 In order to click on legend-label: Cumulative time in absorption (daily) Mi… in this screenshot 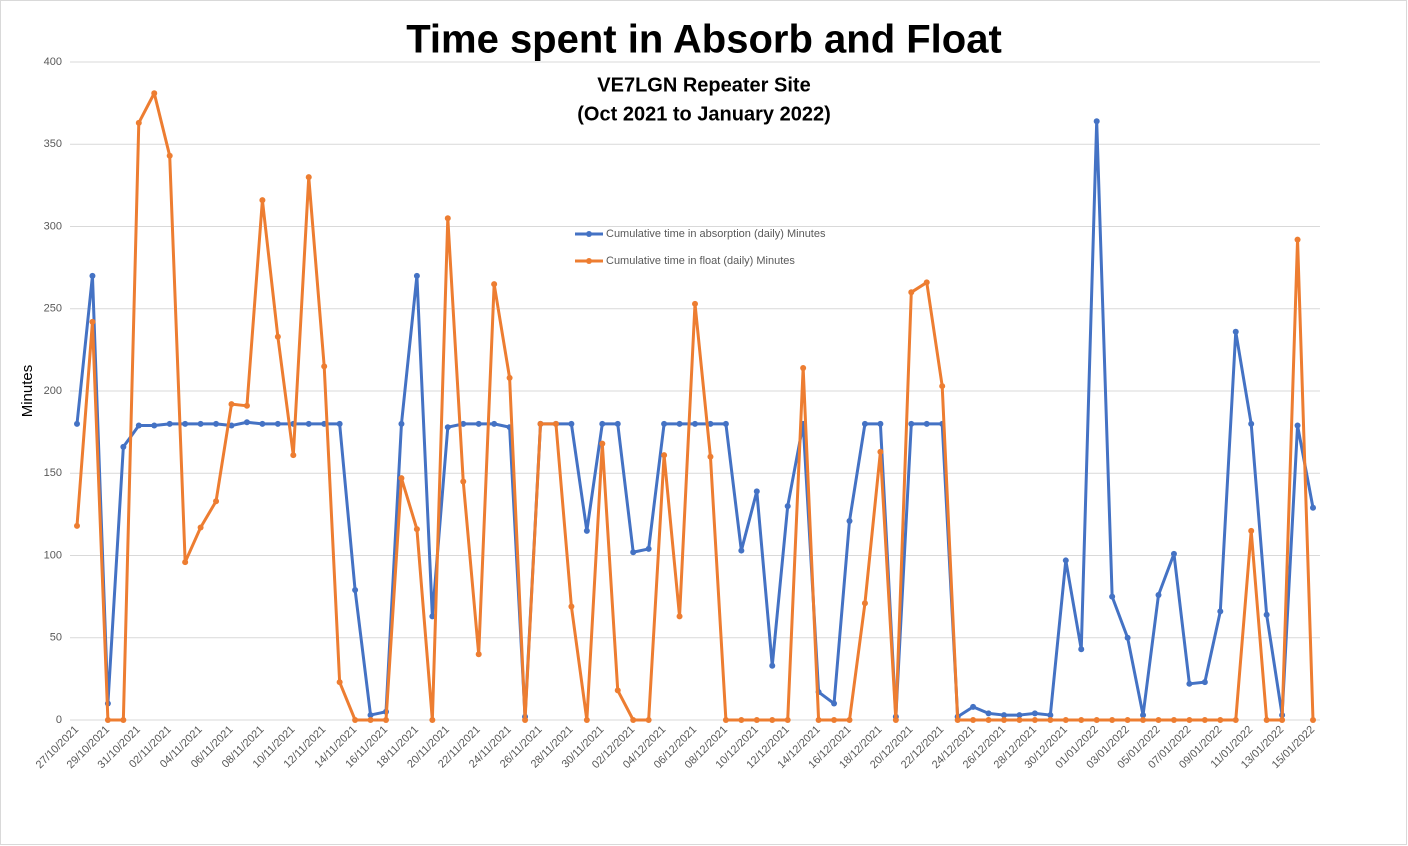, I will do `click(716, 234)`.